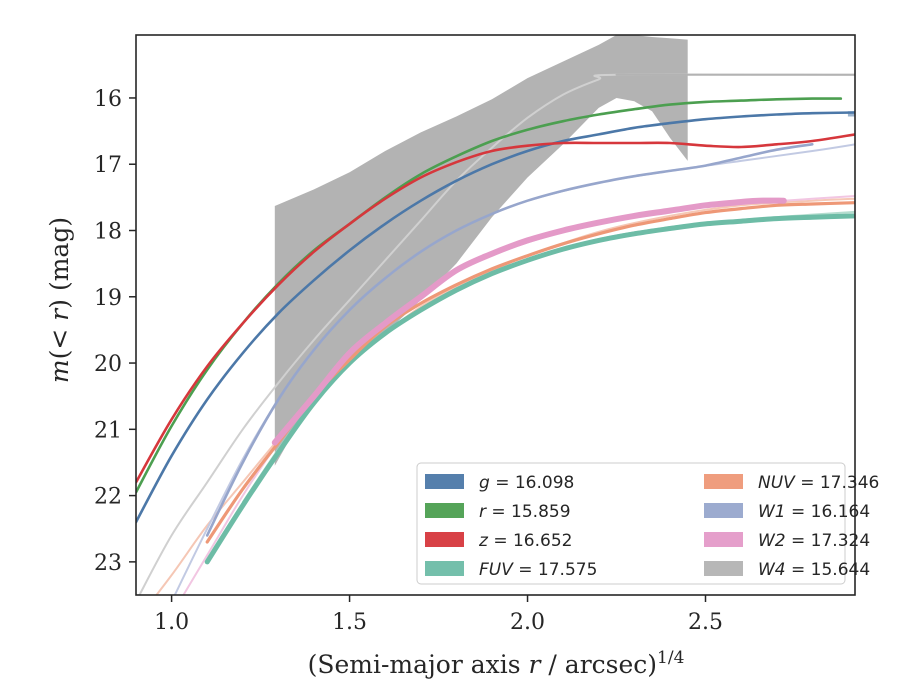  I want to click on legend-label-g: g = 16.098, so click(526, 483).